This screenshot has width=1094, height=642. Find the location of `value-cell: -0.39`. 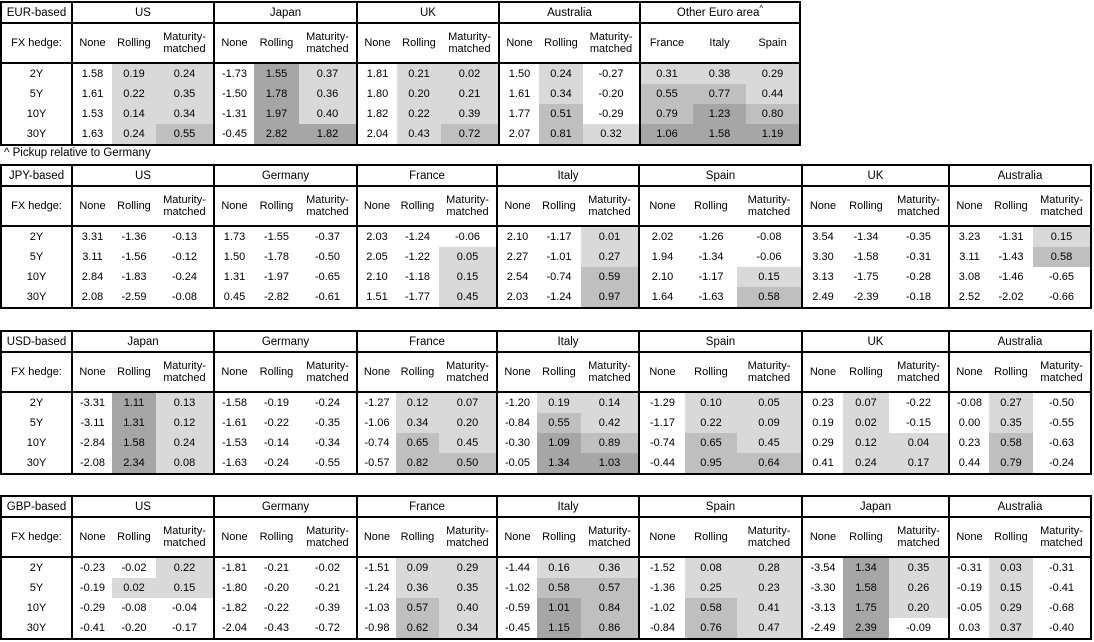

value-cell: -0.39 is located at coordinates (327, 608).